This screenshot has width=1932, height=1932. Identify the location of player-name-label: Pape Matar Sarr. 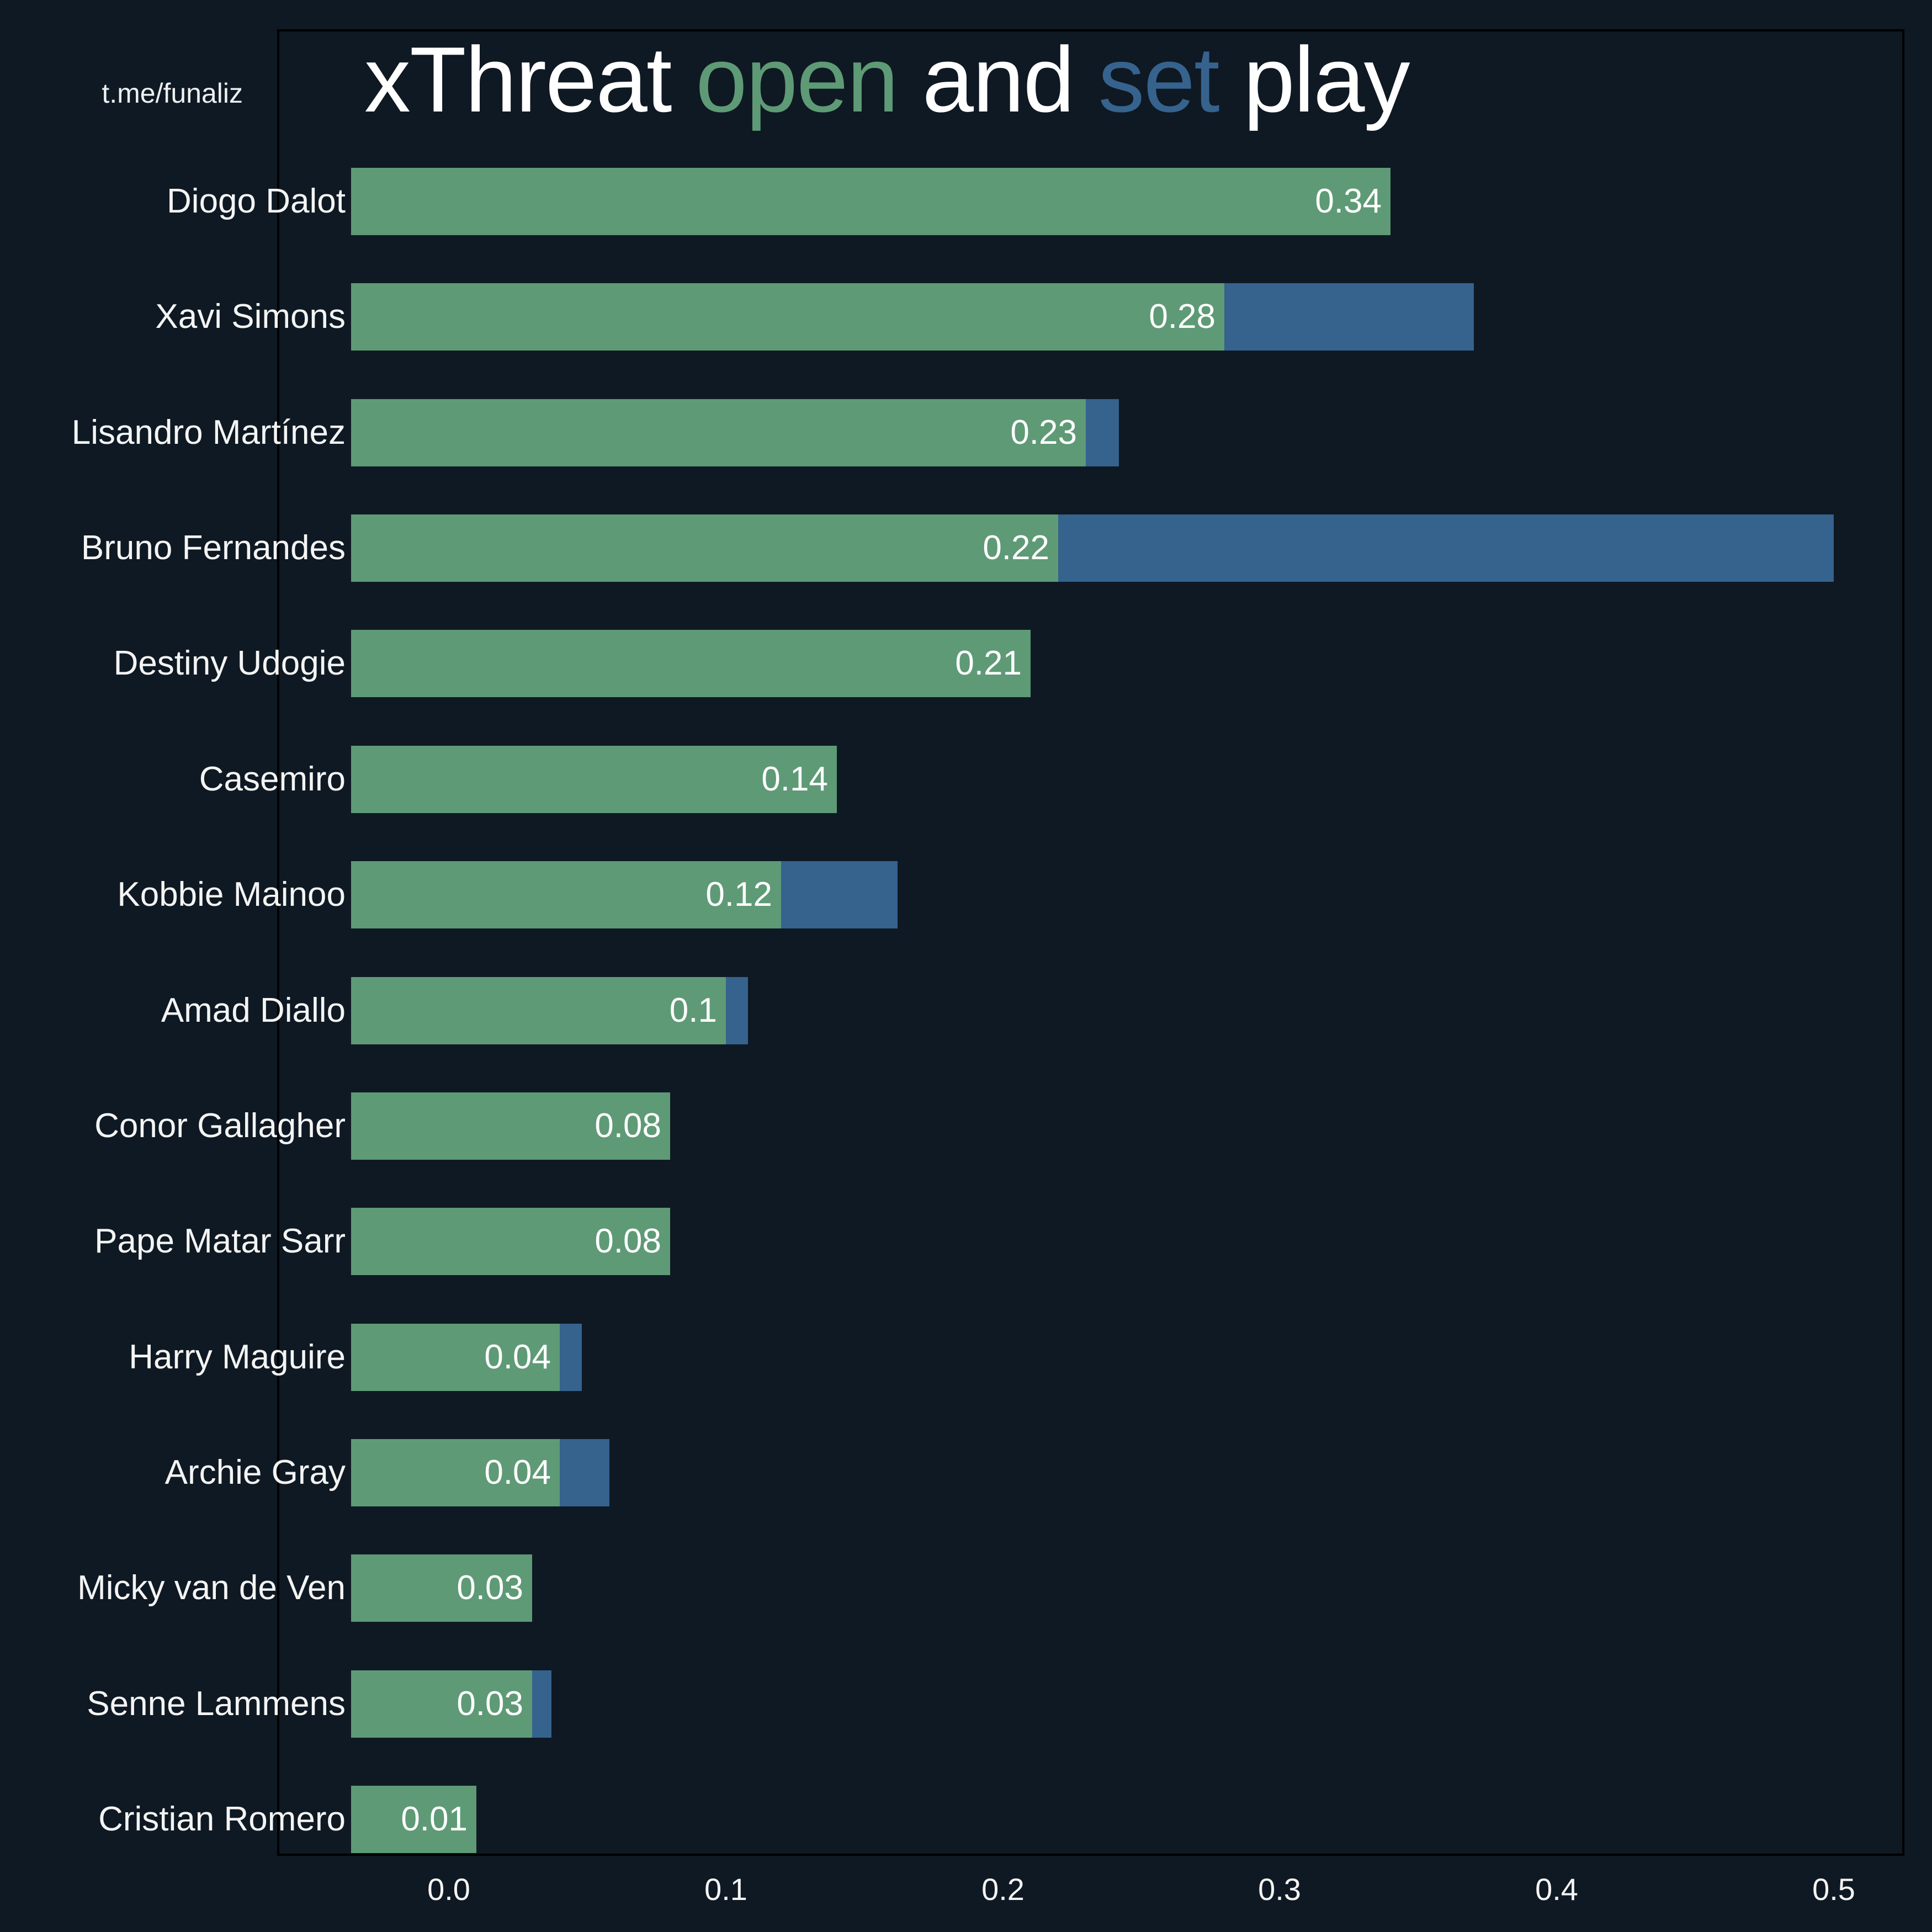
(220, 1241).